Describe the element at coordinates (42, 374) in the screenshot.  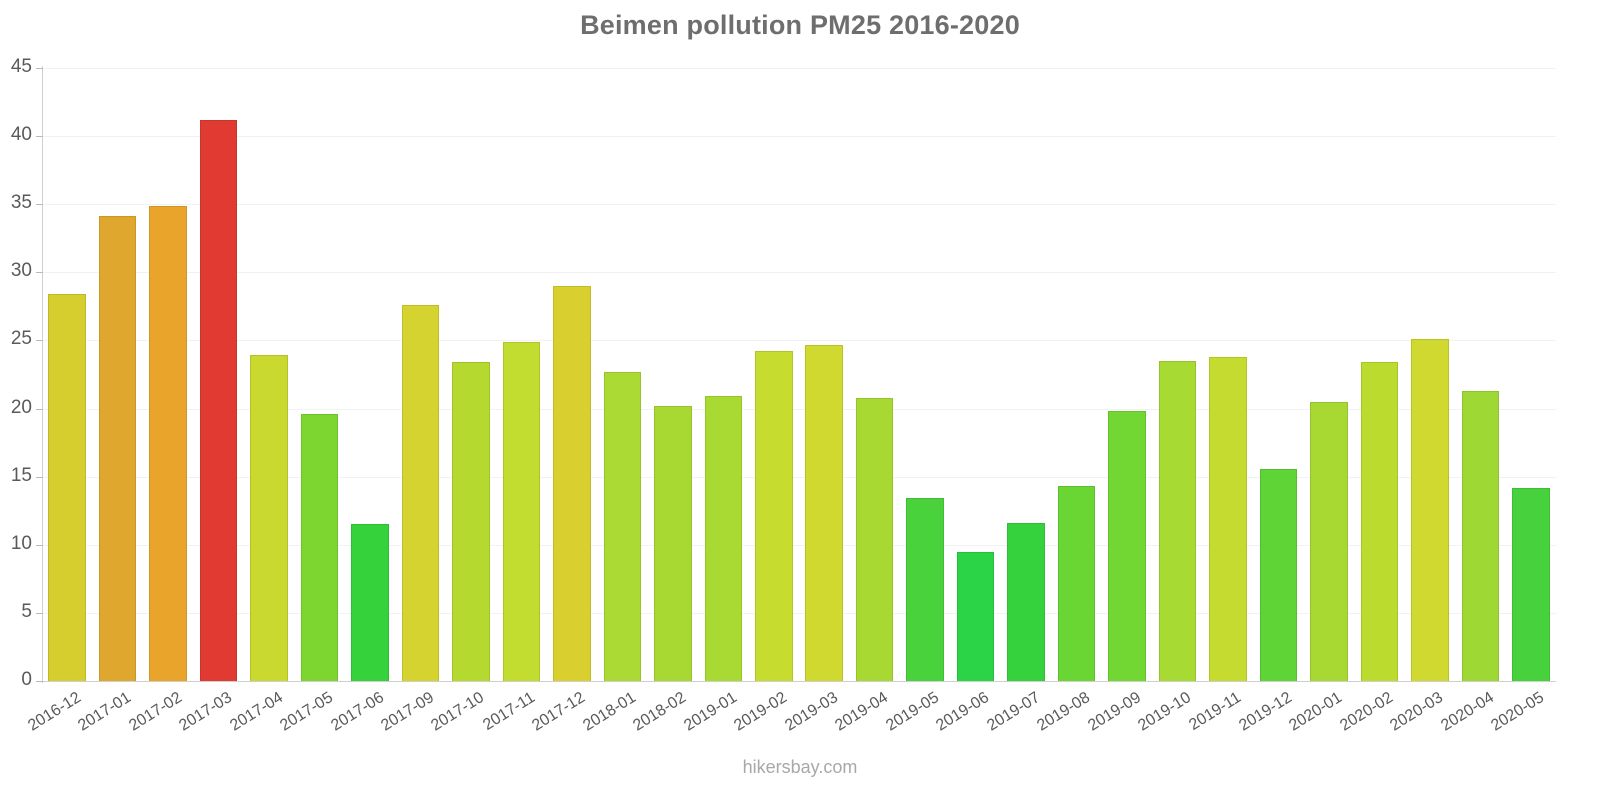
I see `y-axis-line` at that location.